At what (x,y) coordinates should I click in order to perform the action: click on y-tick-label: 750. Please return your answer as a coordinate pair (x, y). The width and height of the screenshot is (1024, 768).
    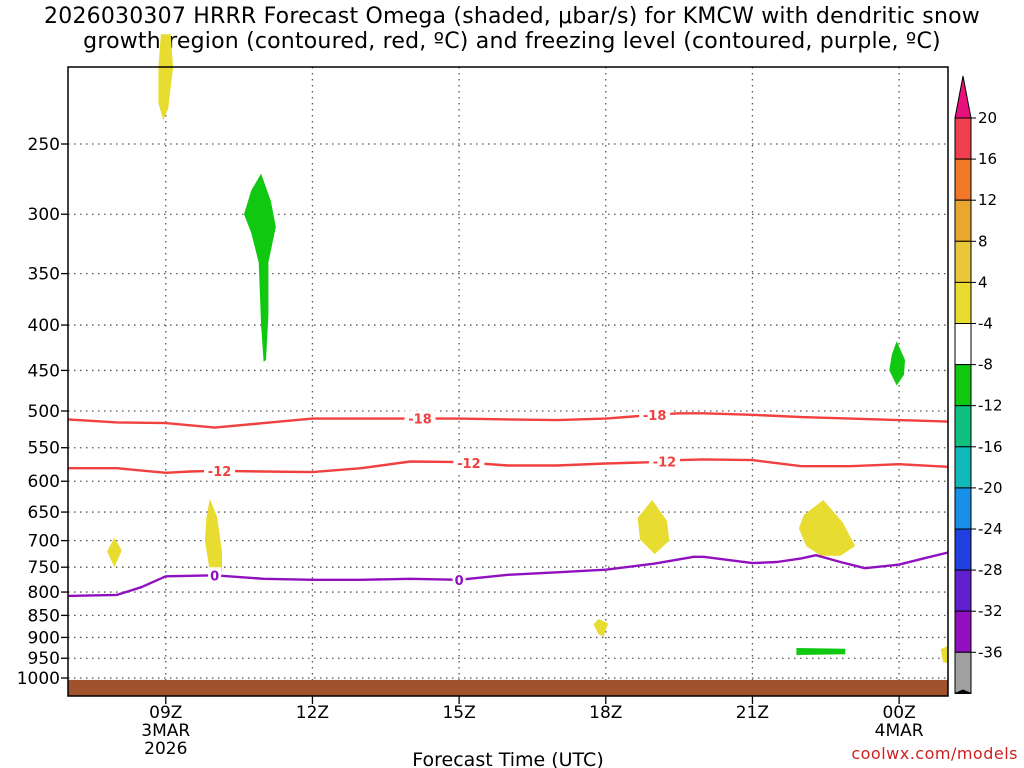
    Looking at the image, I should click on (44, 568).